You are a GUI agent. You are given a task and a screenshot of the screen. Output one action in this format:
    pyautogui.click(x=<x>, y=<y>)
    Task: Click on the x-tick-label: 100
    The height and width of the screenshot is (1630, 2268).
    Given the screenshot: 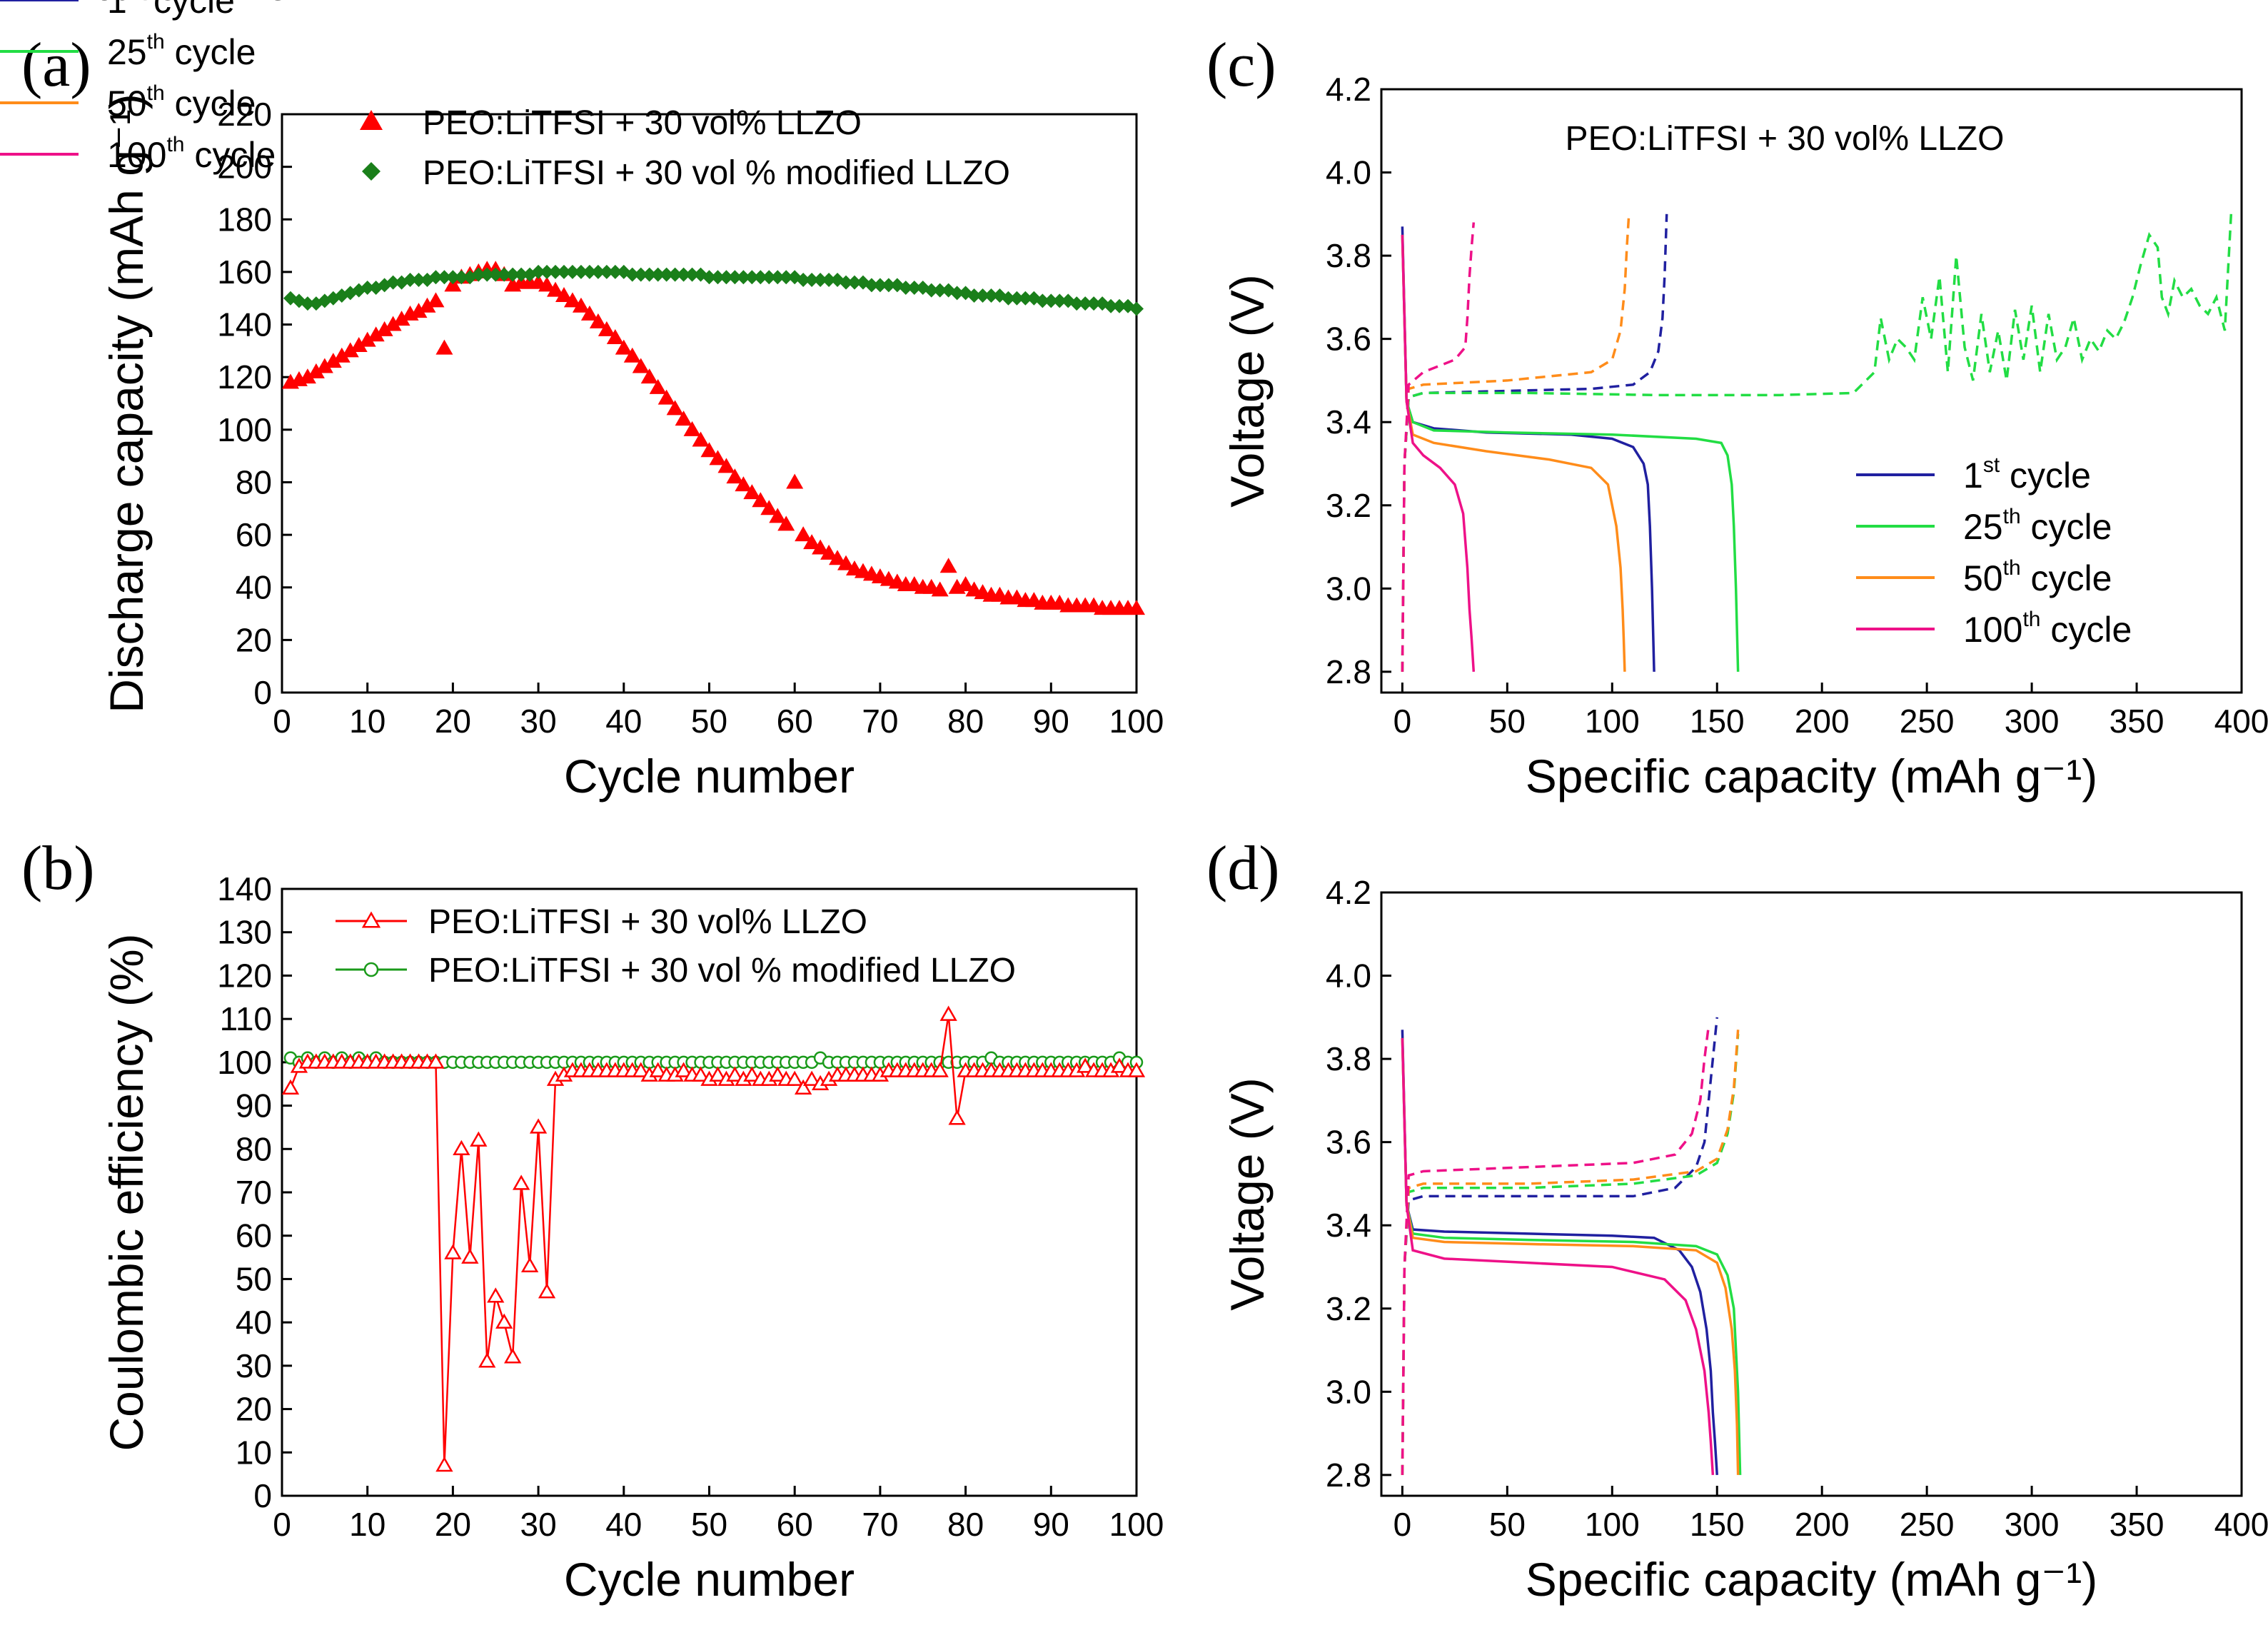 What is the action you would take?
    pyautogui.click(x=1612, y=721)
    